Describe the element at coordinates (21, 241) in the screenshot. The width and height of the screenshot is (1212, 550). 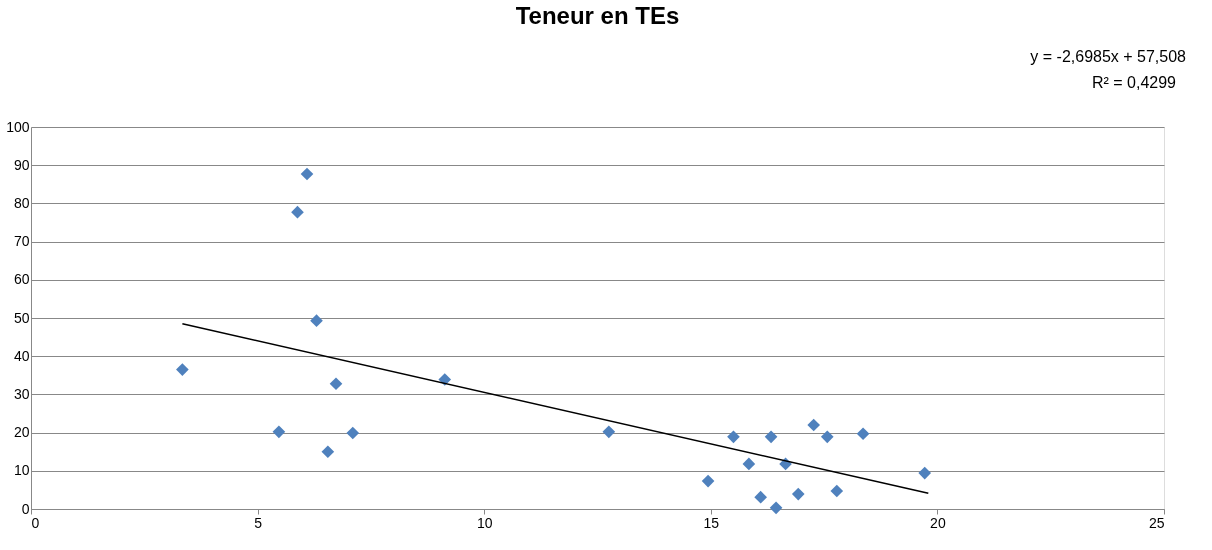
I see `y-tick-label: 70` at that location.